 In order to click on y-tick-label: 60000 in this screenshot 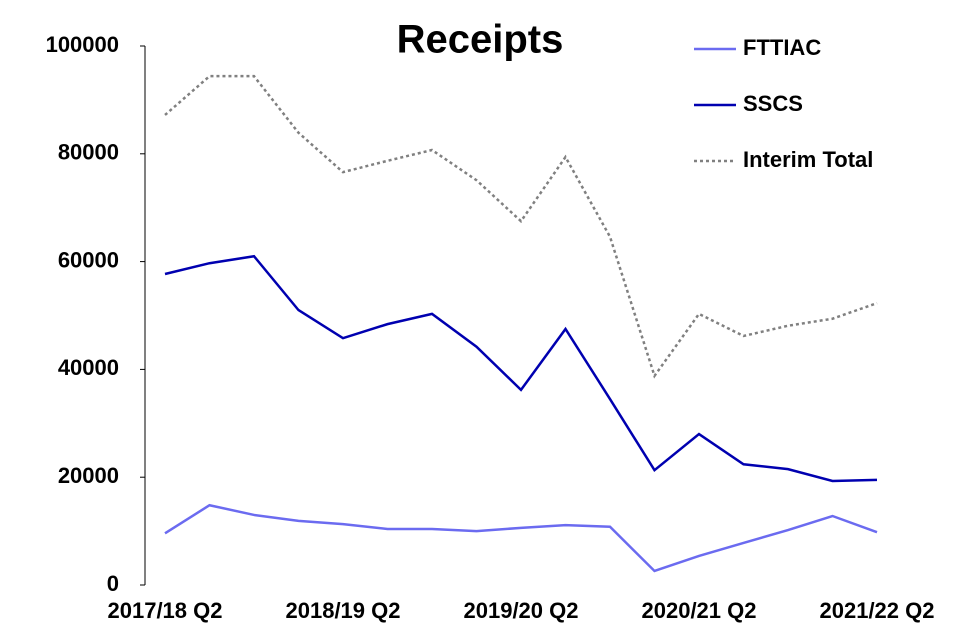, I will do `click(88, 259)`.